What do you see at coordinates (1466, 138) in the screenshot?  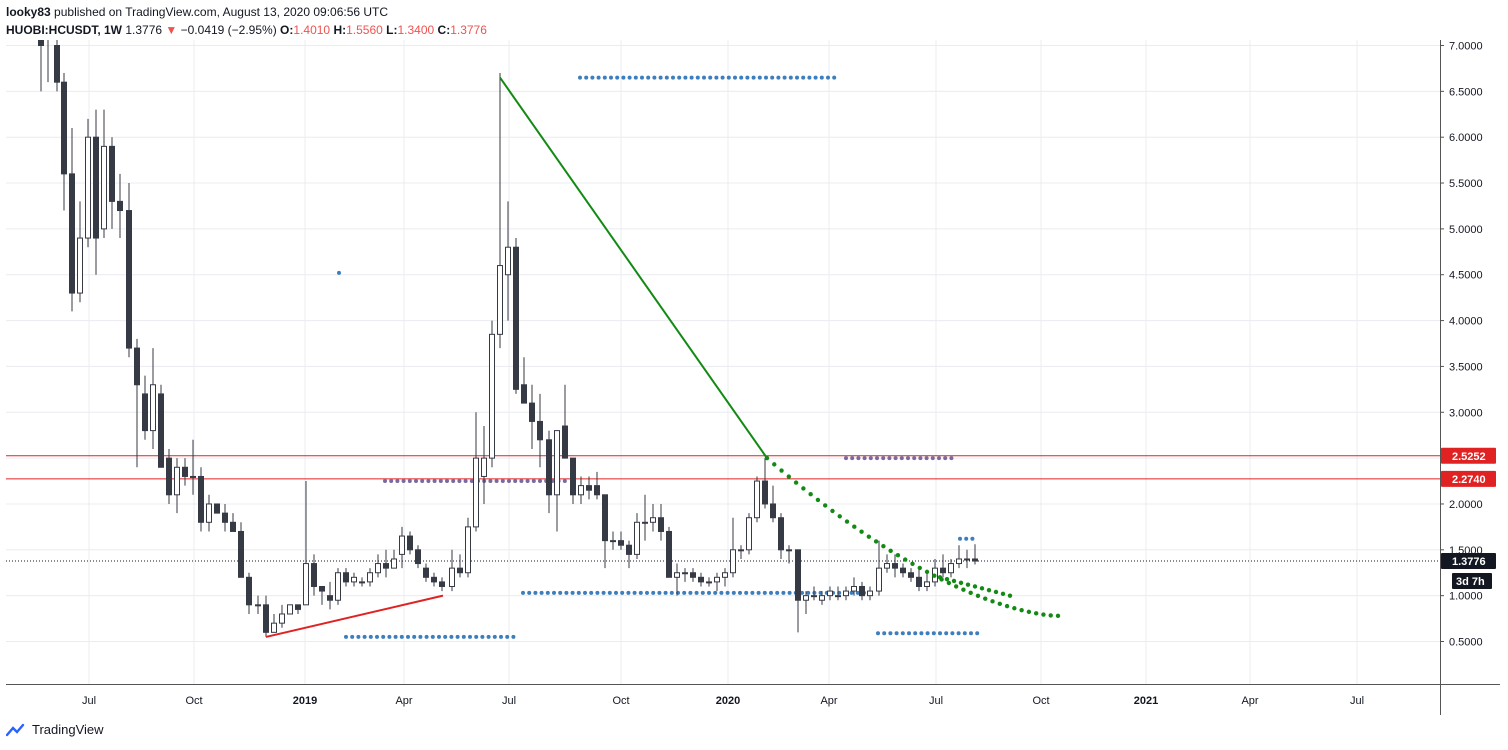 I see `y-tick-label: 6.0000` at bounding box center [1466, 138].